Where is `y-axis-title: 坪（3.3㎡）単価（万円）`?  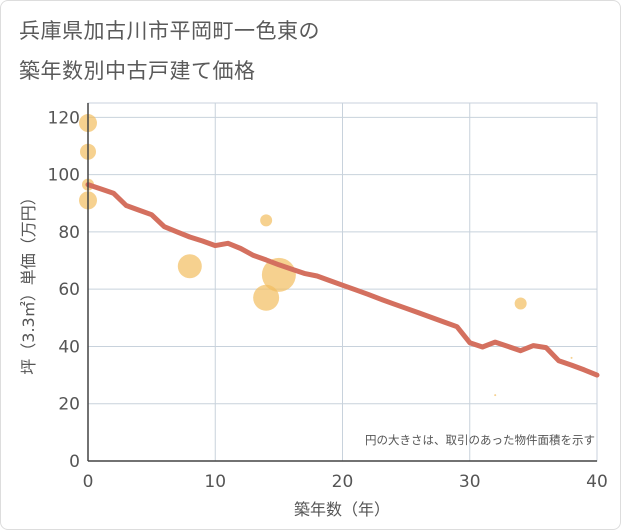 y-axis-title: 坪（3.3㎡）単価（万円） is located at coordinates (28, 281).